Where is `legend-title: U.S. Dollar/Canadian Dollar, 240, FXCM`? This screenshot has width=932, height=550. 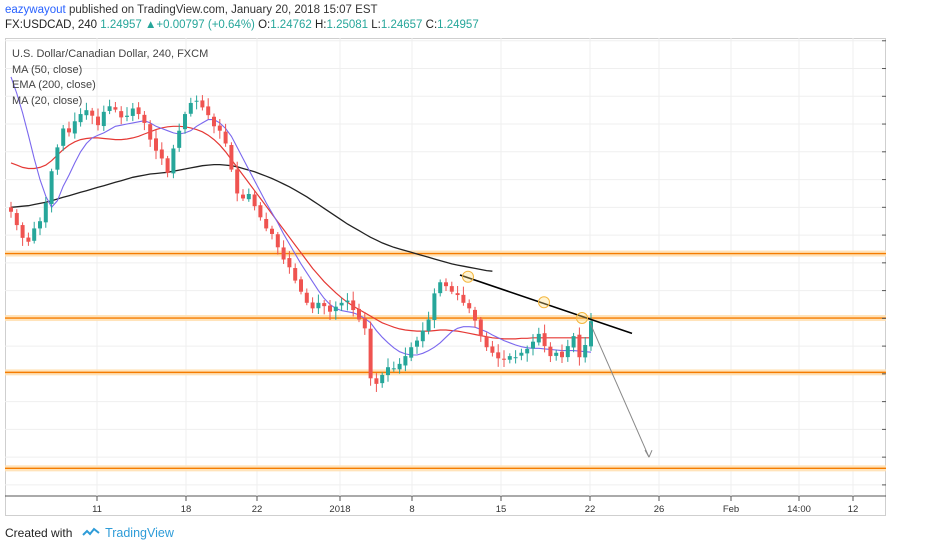 legend-title: U.S. Dollar/Canadian Dollar, 240, FXCM is located at coordinates (110, 54).